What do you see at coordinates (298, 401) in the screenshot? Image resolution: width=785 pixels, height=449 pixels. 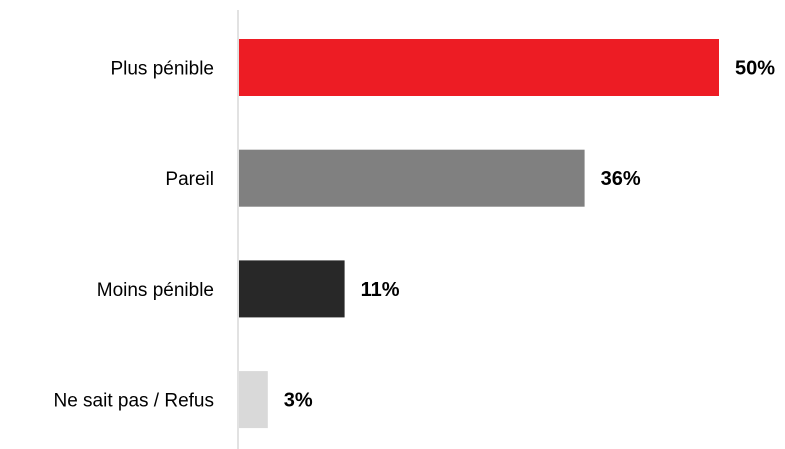 I see `value-label-3: 3%` at bounding box center [298, 401].